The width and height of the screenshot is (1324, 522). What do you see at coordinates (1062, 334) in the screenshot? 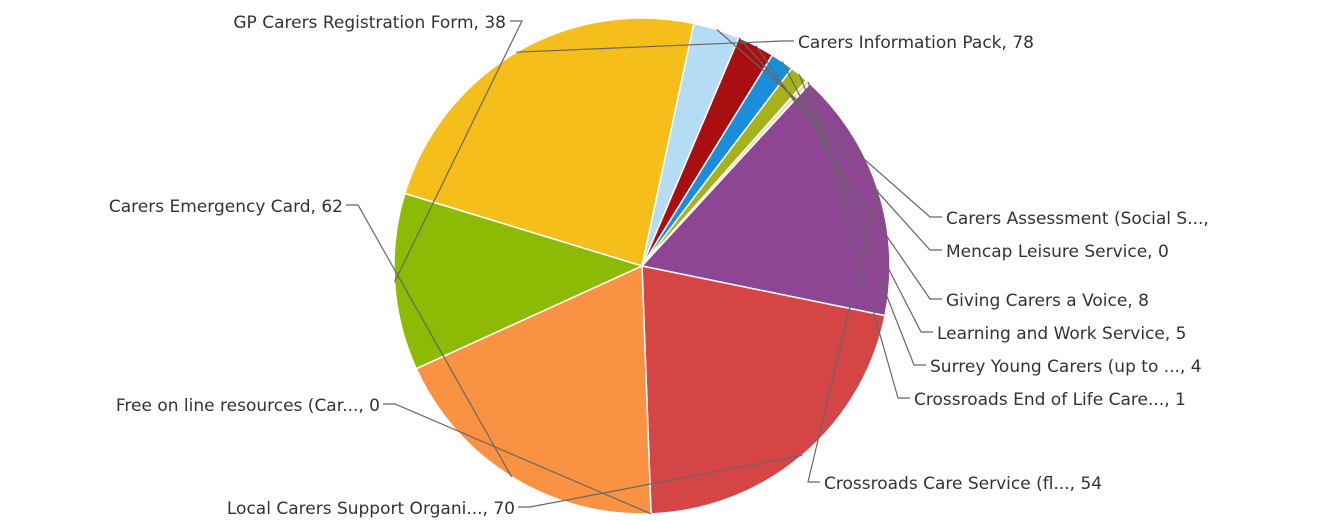
I see `label-learning-and-work-service: Learning and Work Service, 5` at bounding box center [1062, 334].